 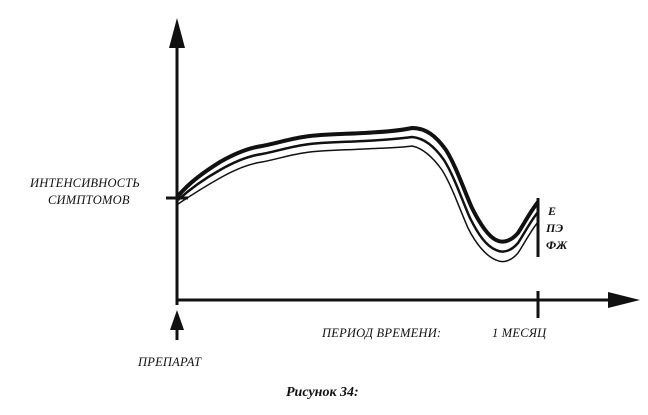 What do you see at coordinates (624, 300) in the screenshot?
I see `arrow-right-icon` at bounding box center [624, 300].